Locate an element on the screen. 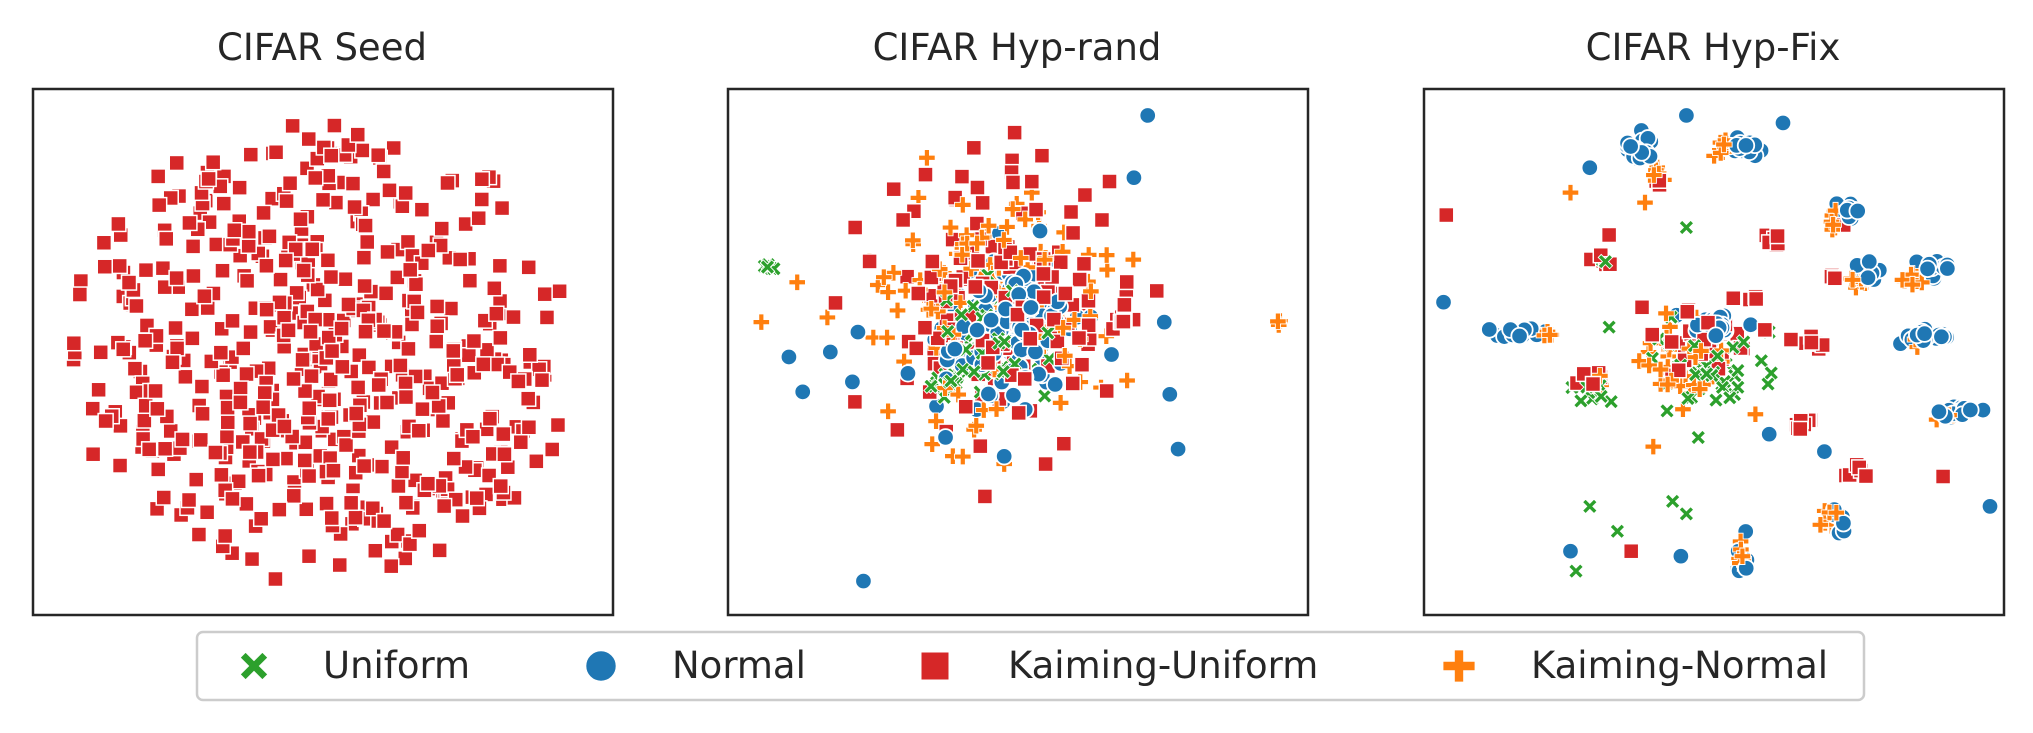  legend-entry-uniform: Uniform is located at coordinates (354, 665).